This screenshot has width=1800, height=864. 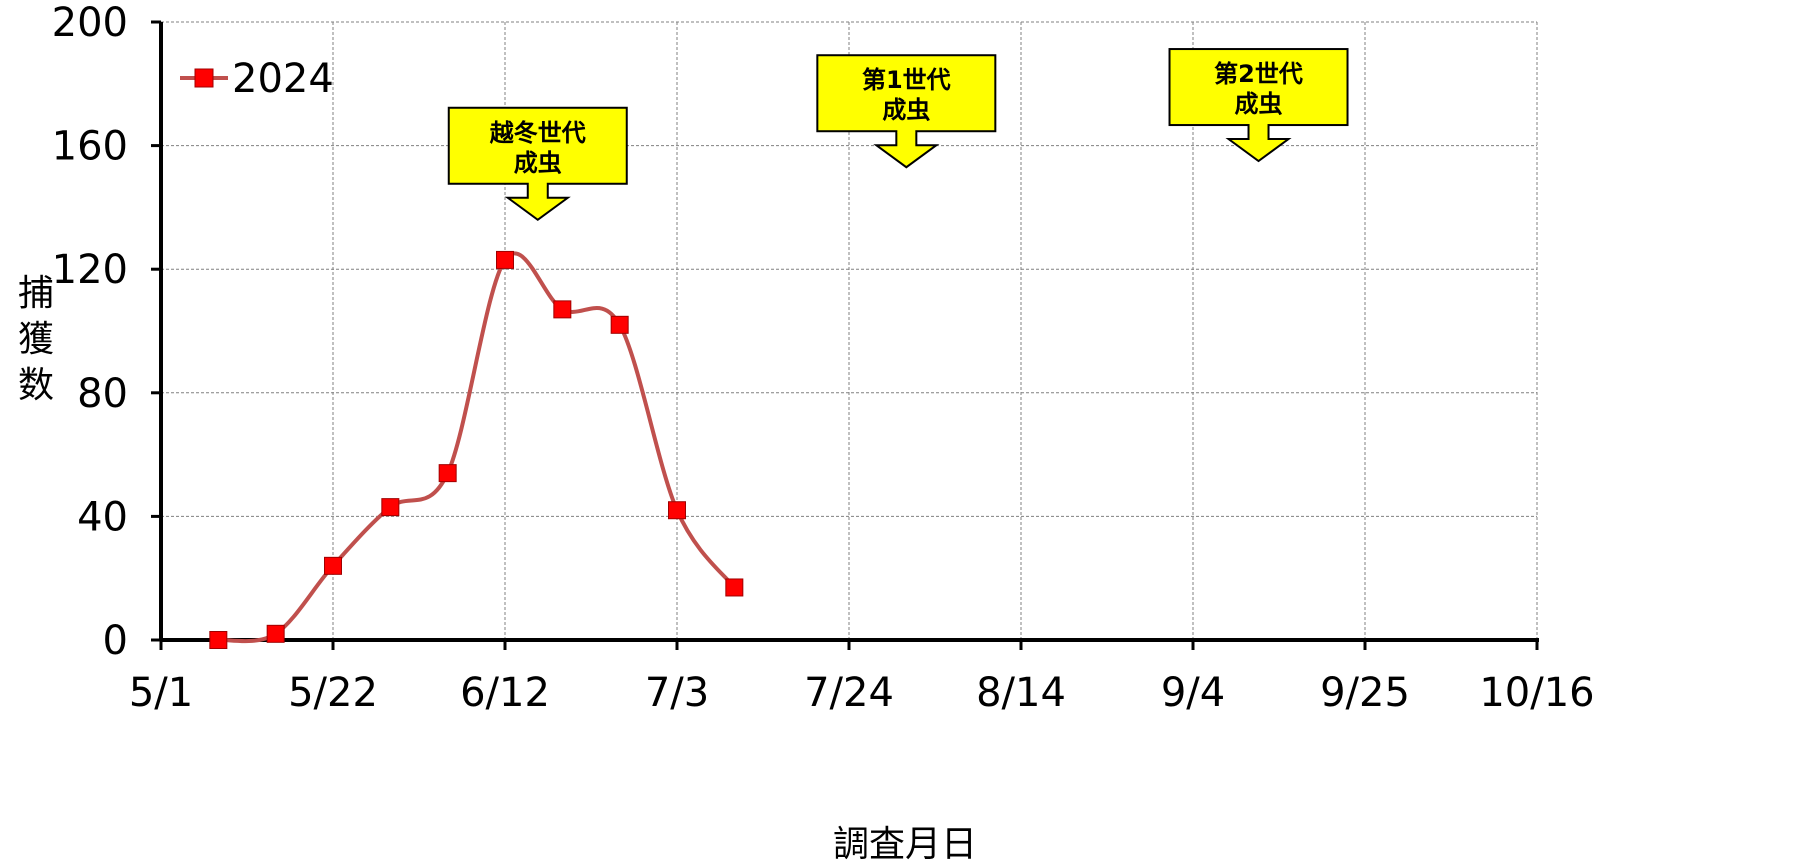 I want to click on legend-label: 2024, so click(x=283, y=79).